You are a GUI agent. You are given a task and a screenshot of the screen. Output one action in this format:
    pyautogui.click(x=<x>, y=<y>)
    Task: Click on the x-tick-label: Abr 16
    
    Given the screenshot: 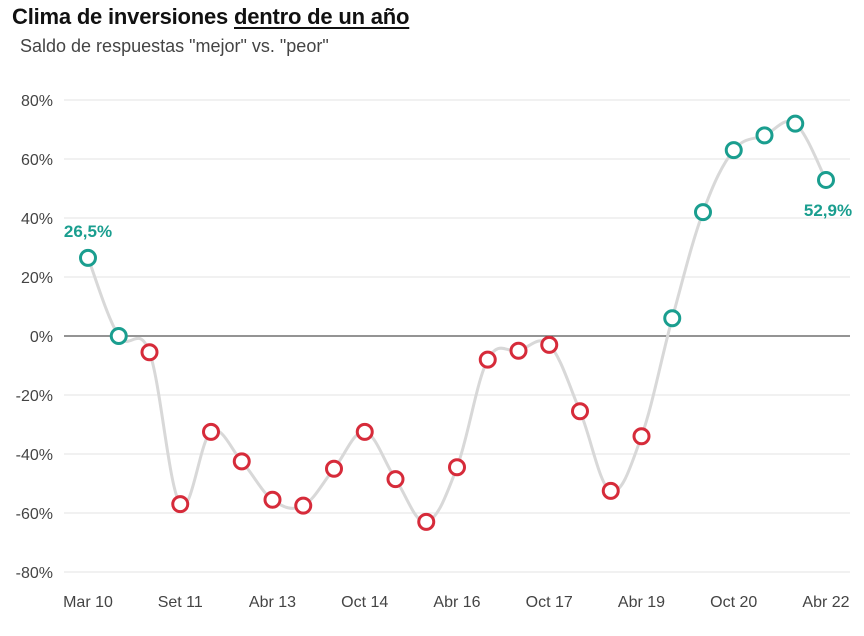 What is the action you would take?
    pyautogui.click(x=456, y=602)
    